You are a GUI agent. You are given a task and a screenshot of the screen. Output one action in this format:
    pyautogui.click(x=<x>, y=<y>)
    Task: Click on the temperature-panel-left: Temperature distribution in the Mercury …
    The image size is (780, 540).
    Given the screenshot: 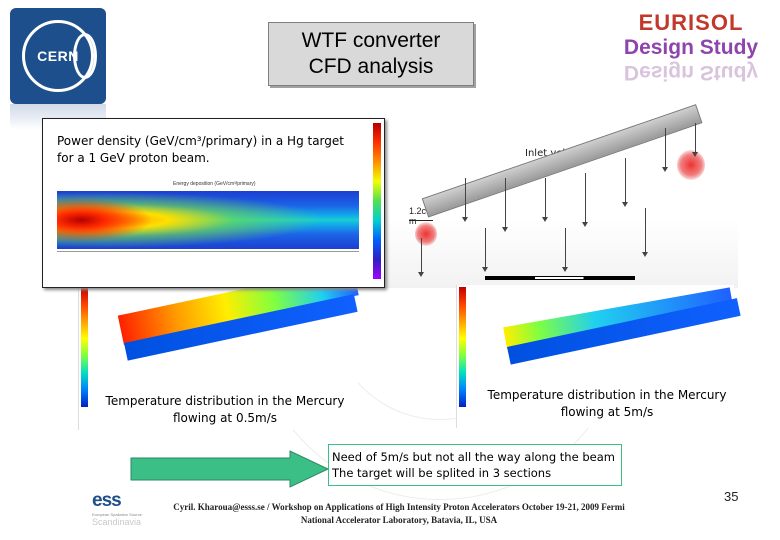 What is the action you would take?
    pyautogui.click(x=218, y=347)
    